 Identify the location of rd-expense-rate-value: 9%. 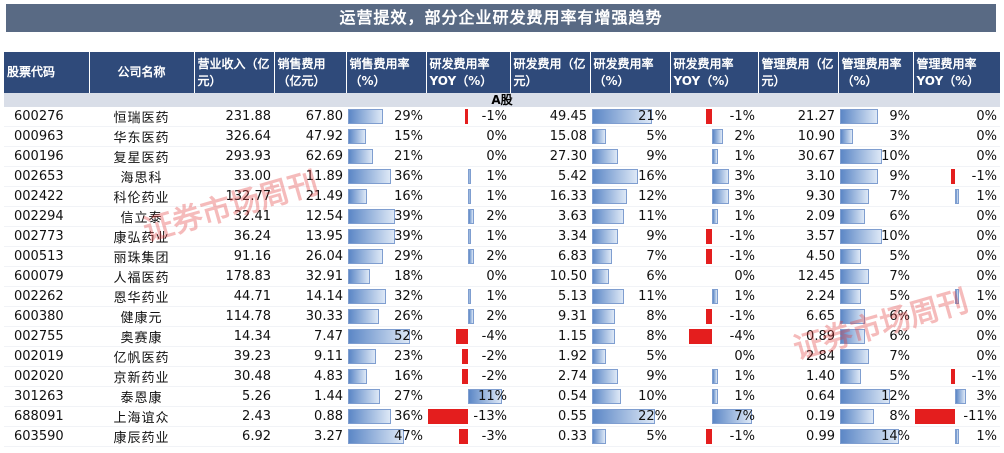
(656, 156).